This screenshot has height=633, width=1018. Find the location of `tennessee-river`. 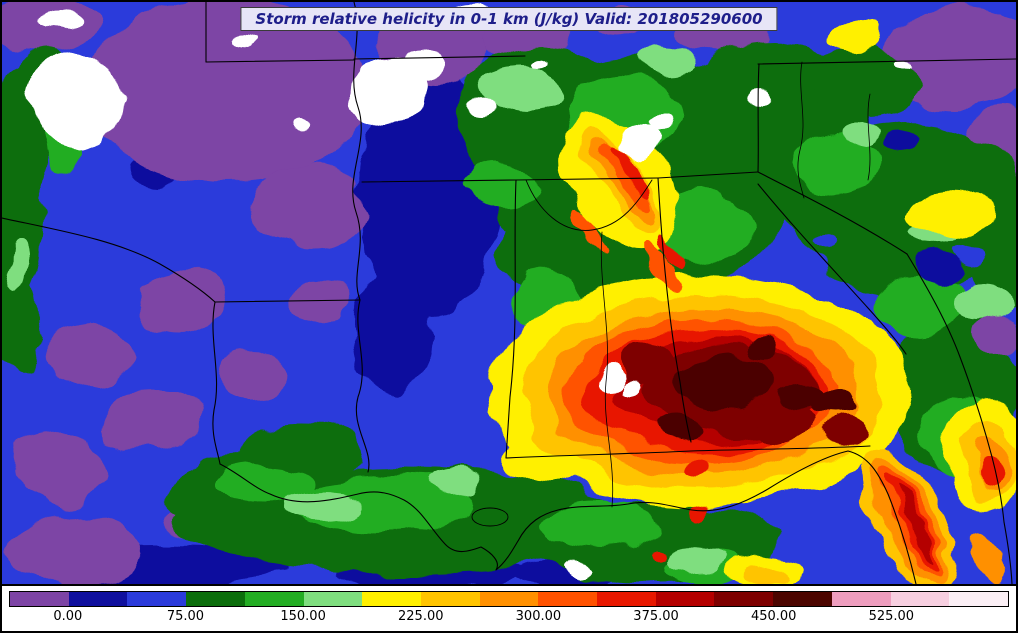

tennessee-river is located at coordinates (589, 205).